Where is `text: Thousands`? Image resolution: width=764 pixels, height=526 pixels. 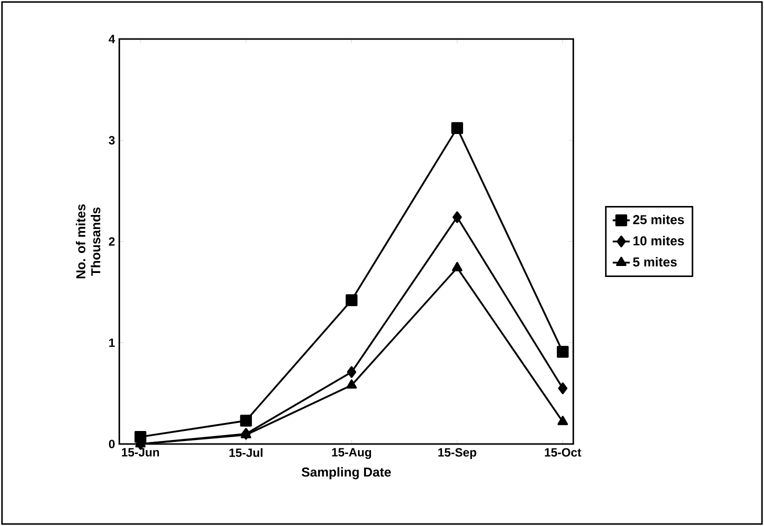 text: Thousands is located at coordinates (95, 241).